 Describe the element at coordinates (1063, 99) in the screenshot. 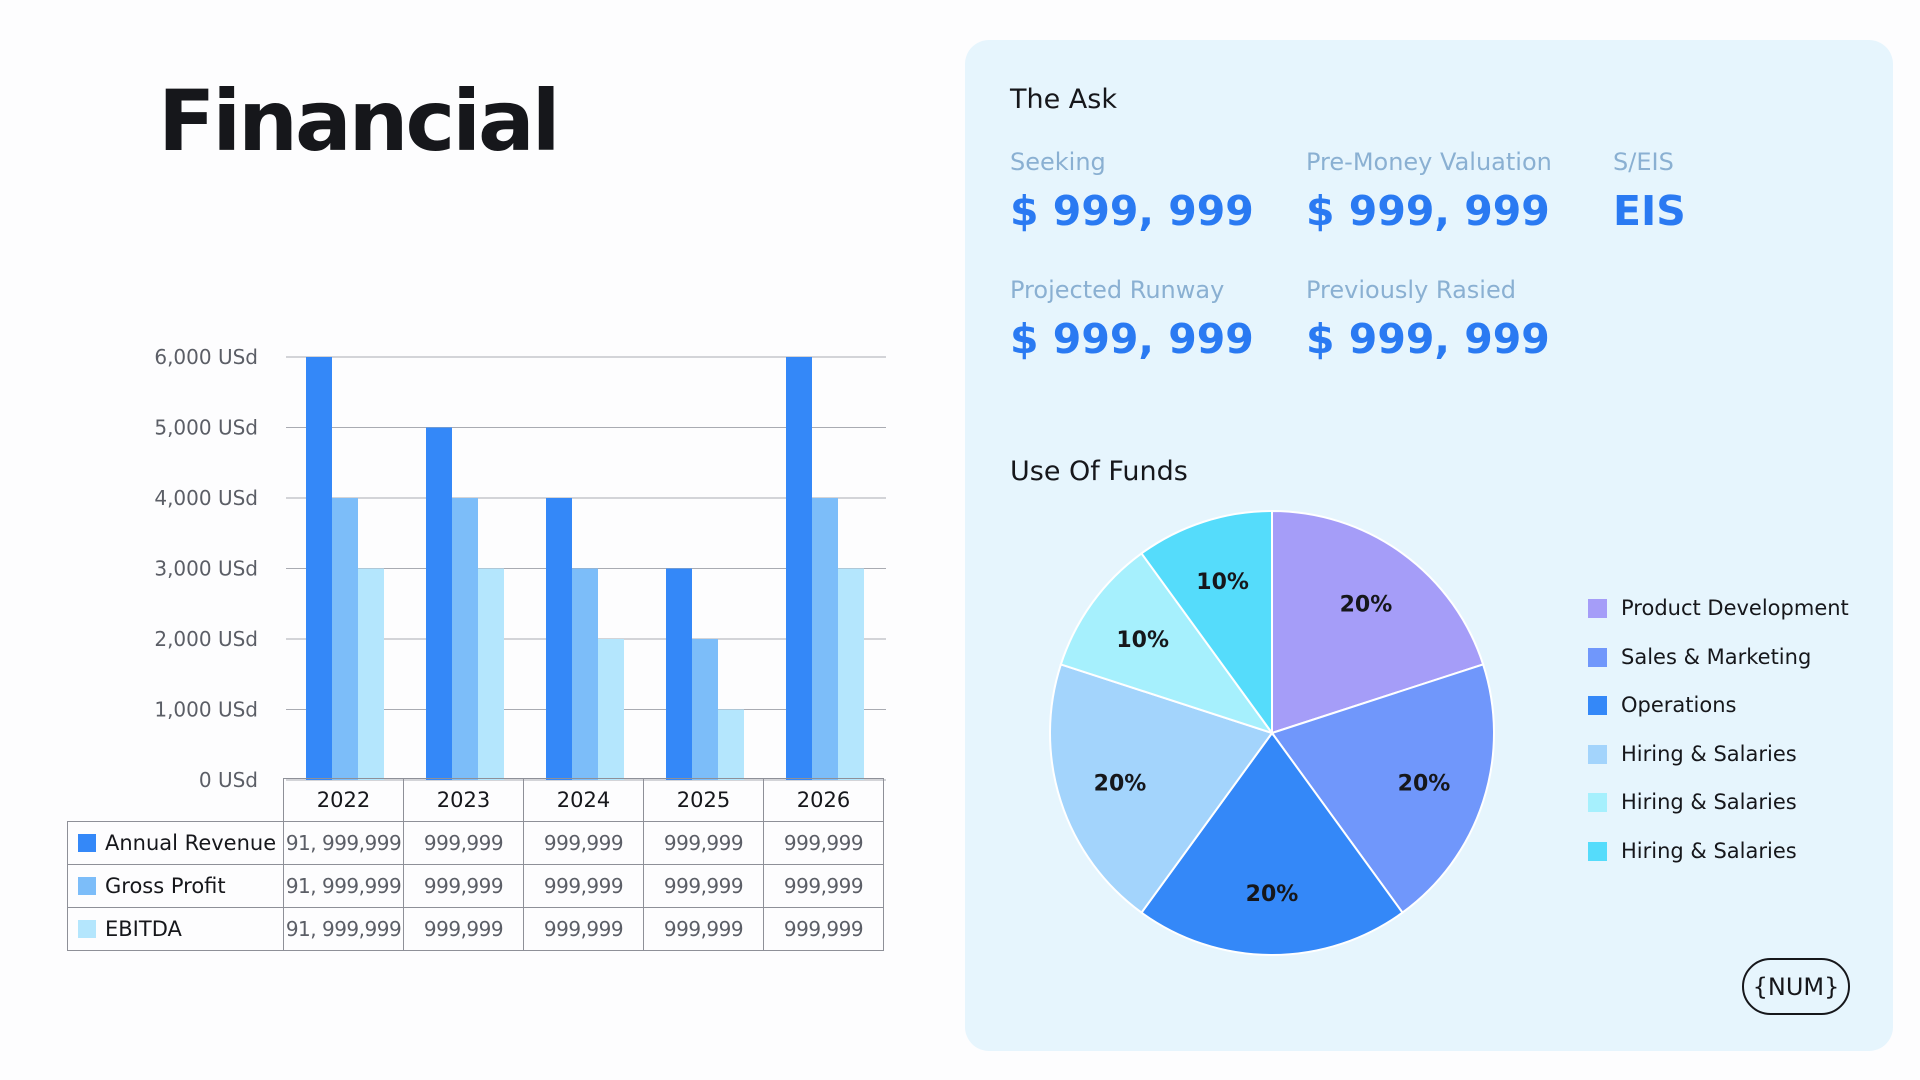

I see `ask-title: The Ask` at that location.